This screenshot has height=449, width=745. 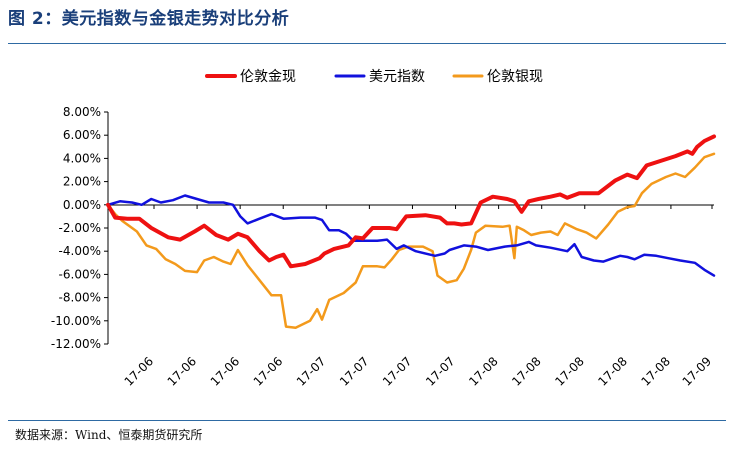 I want to click on y-tick-label: 2.00%, so click(x=82, y=182).